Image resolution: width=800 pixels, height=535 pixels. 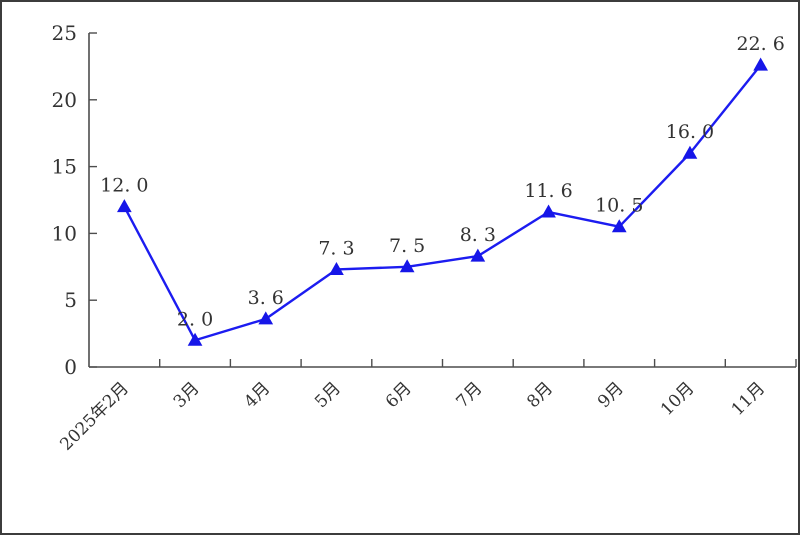 What do you see at coordinates (611, 395) in the screenshot?
I see `x-axis-category-label: 9月` at bounding box center [611, 395].